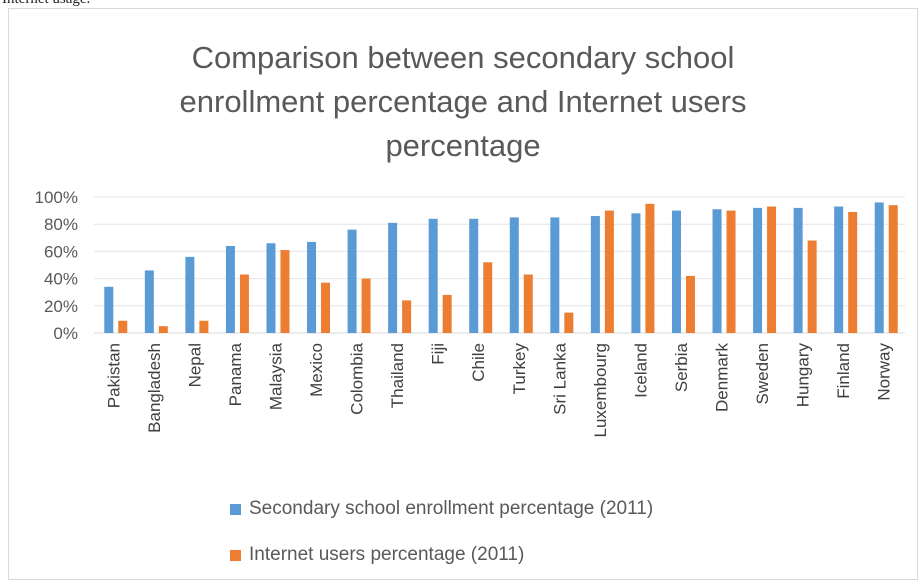  Describe the element at coordinates (600, 390) in the screenshot. I see `x-category-label: Luxembourg` at that location.